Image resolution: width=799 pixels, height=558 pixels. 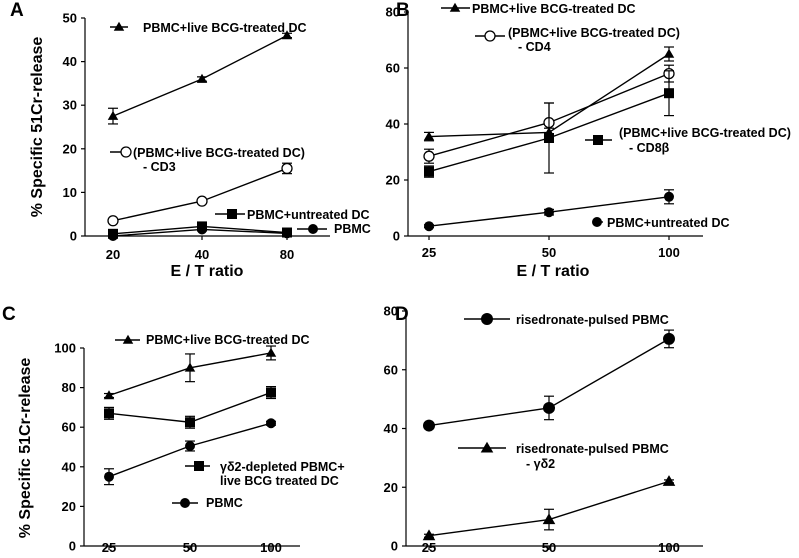 I want to click on y-tick-label: 10, so click(x=70, y=192).